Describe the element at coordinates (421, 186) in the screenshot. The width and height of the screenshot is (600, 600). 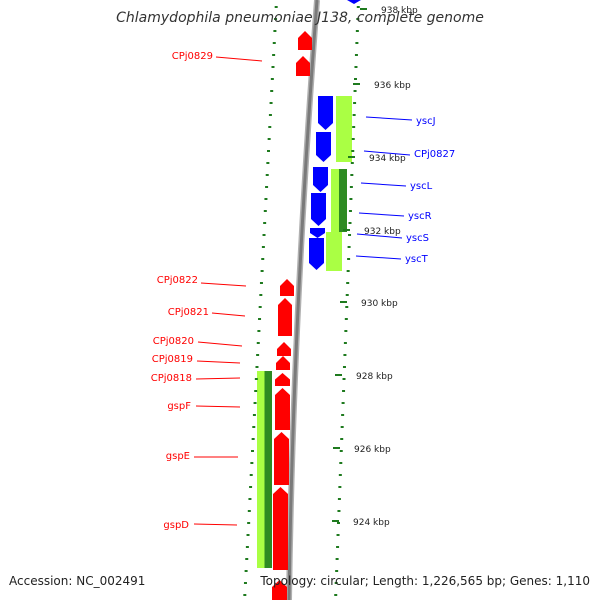
I see `gene-label: yscL` at that location.